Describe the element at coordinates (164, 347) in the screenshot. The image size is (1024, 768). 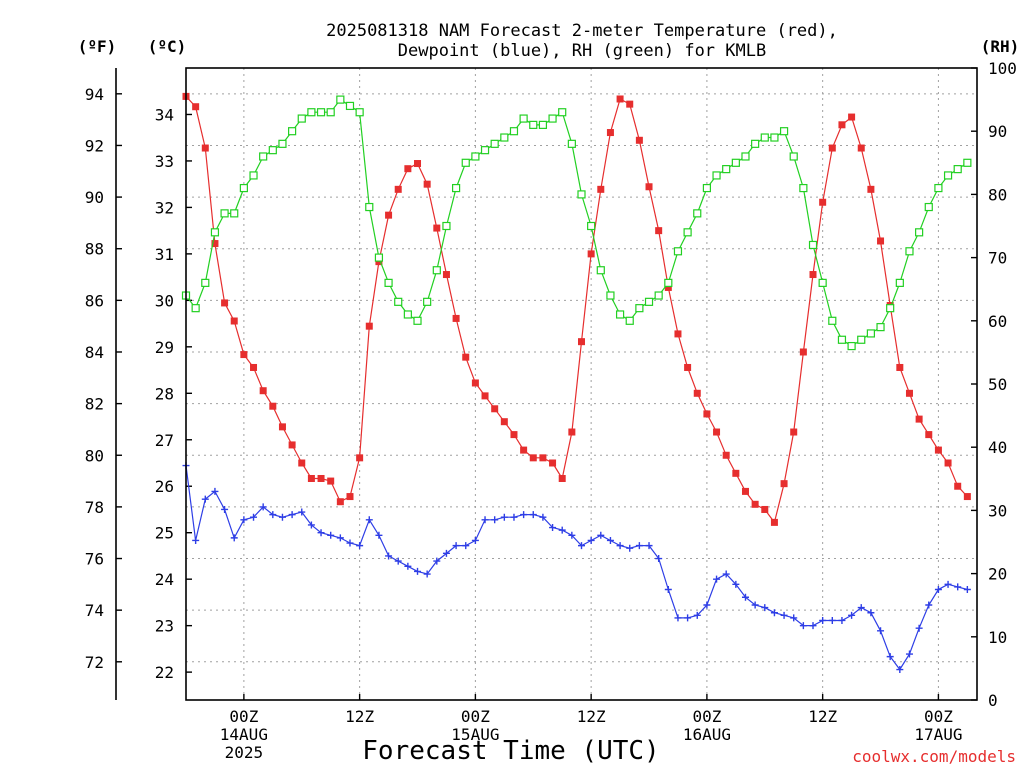
I see `celsius-tick-label: 29` at that location.